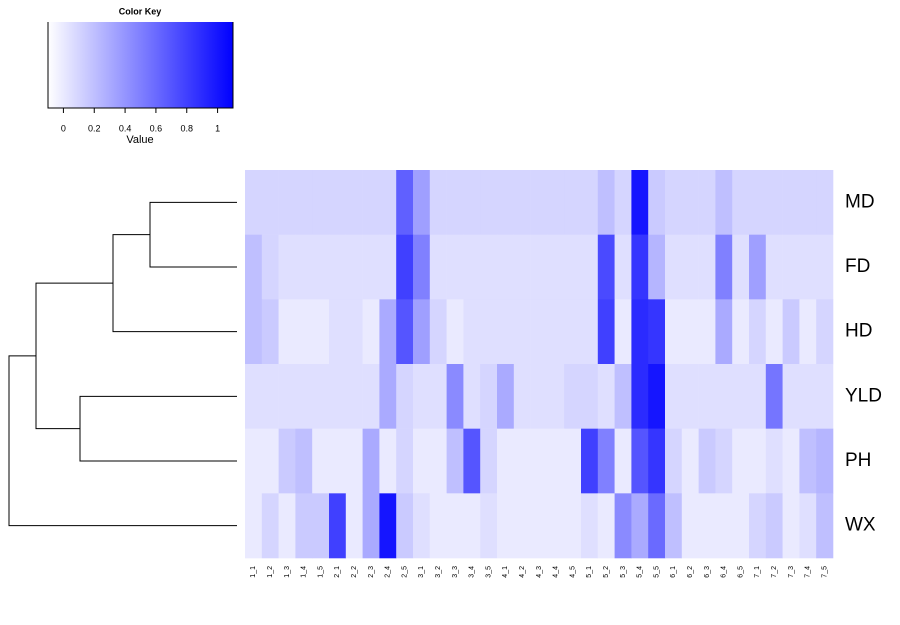 This screenshot has width=900, height=625. I want to click on column-label: 5_3, so click(623, 572).